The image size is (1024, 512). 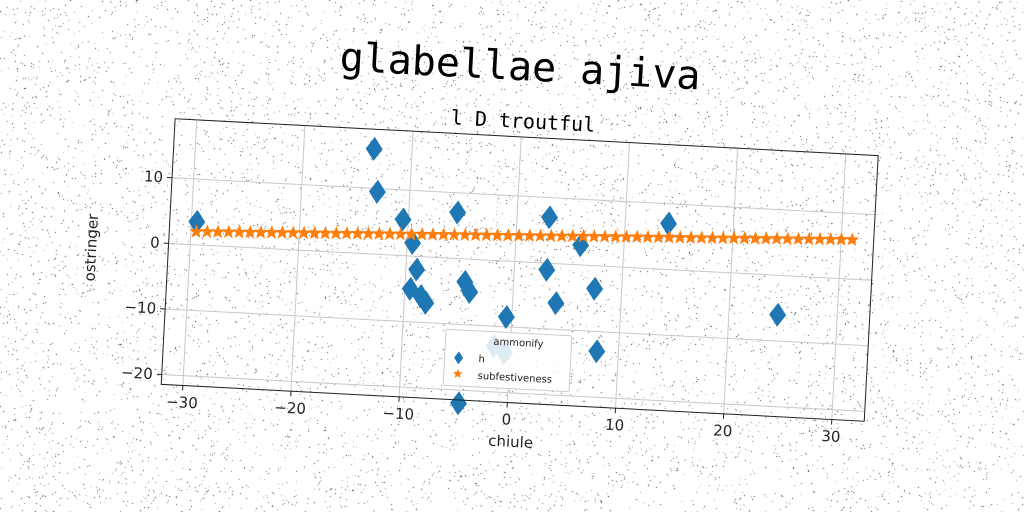 What do you see at coordinates (398, 414) in the screenshot?
I see `x-tick-label: −10` at bounding box center [398, 414].